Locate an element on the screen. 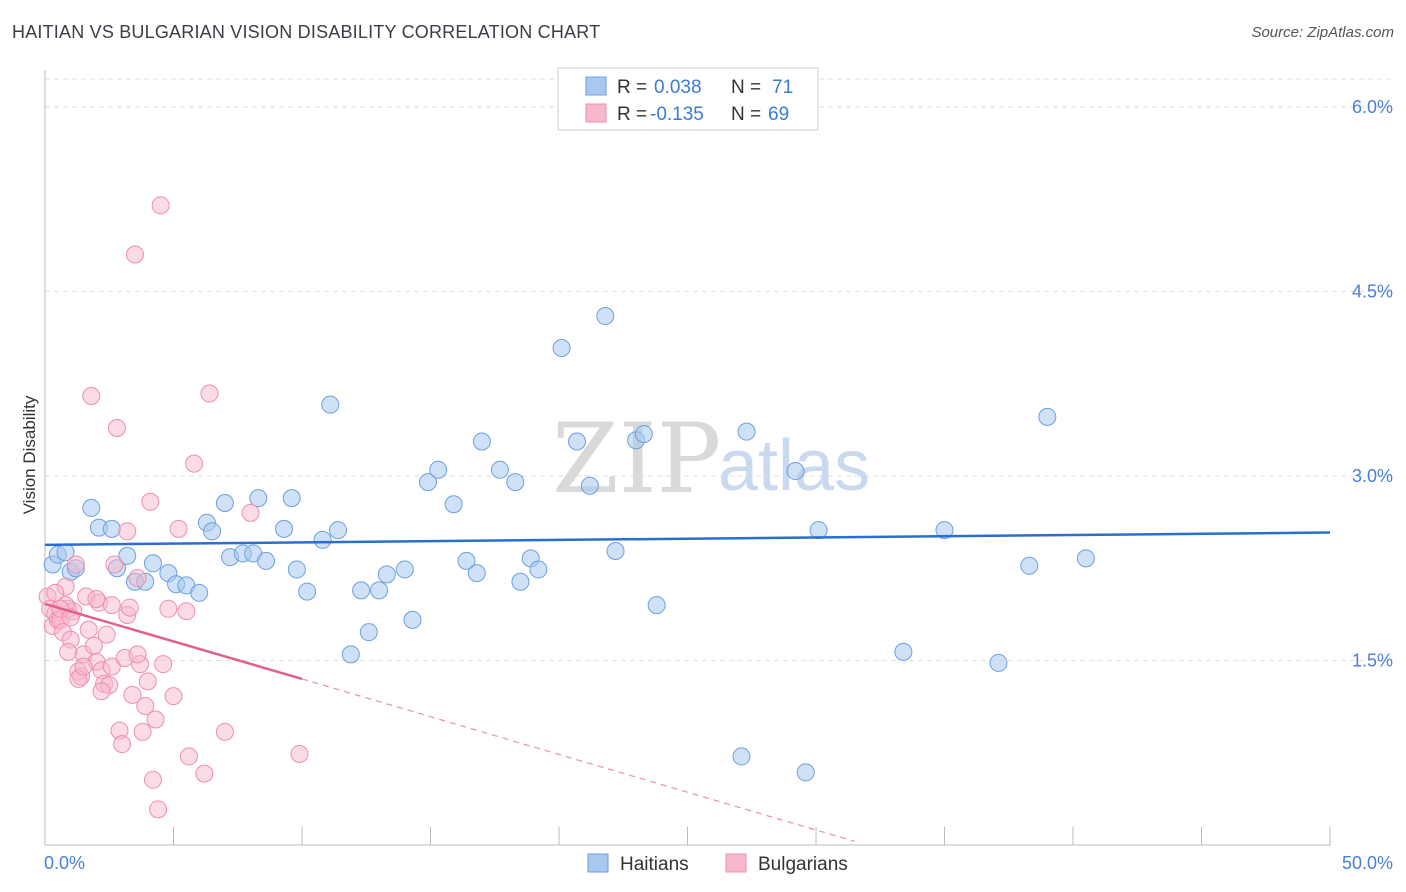 The height and width of the screenshot is (892, 1406). y-tick-label: 1.5% is located at coordinates (1372, 660).